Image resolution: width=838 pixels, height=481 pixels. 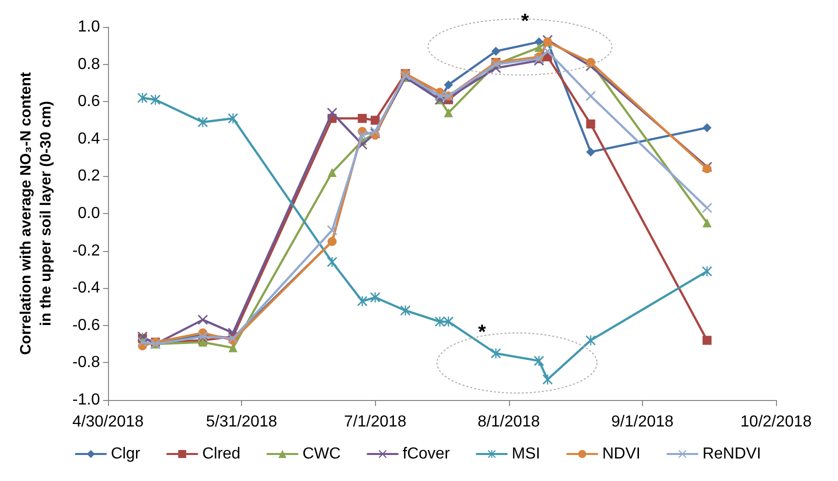 I want to click on y-tick-label: -0.6, so click(x=86, y=325).